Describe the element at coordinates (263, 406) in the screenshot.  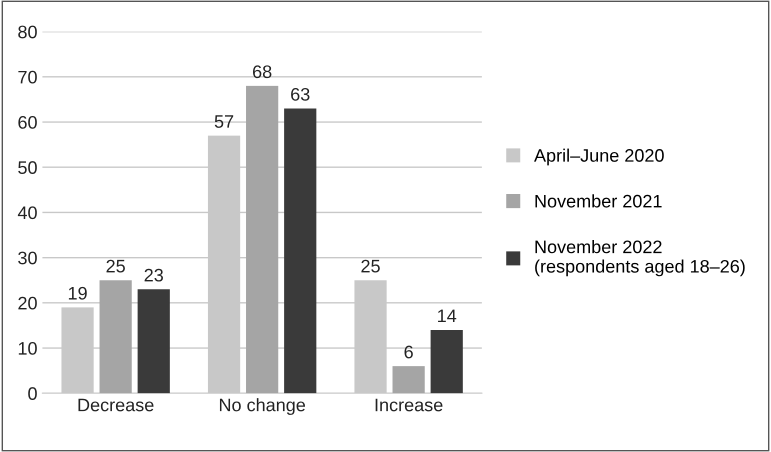
I see `x-tick-label: No change` at that location.